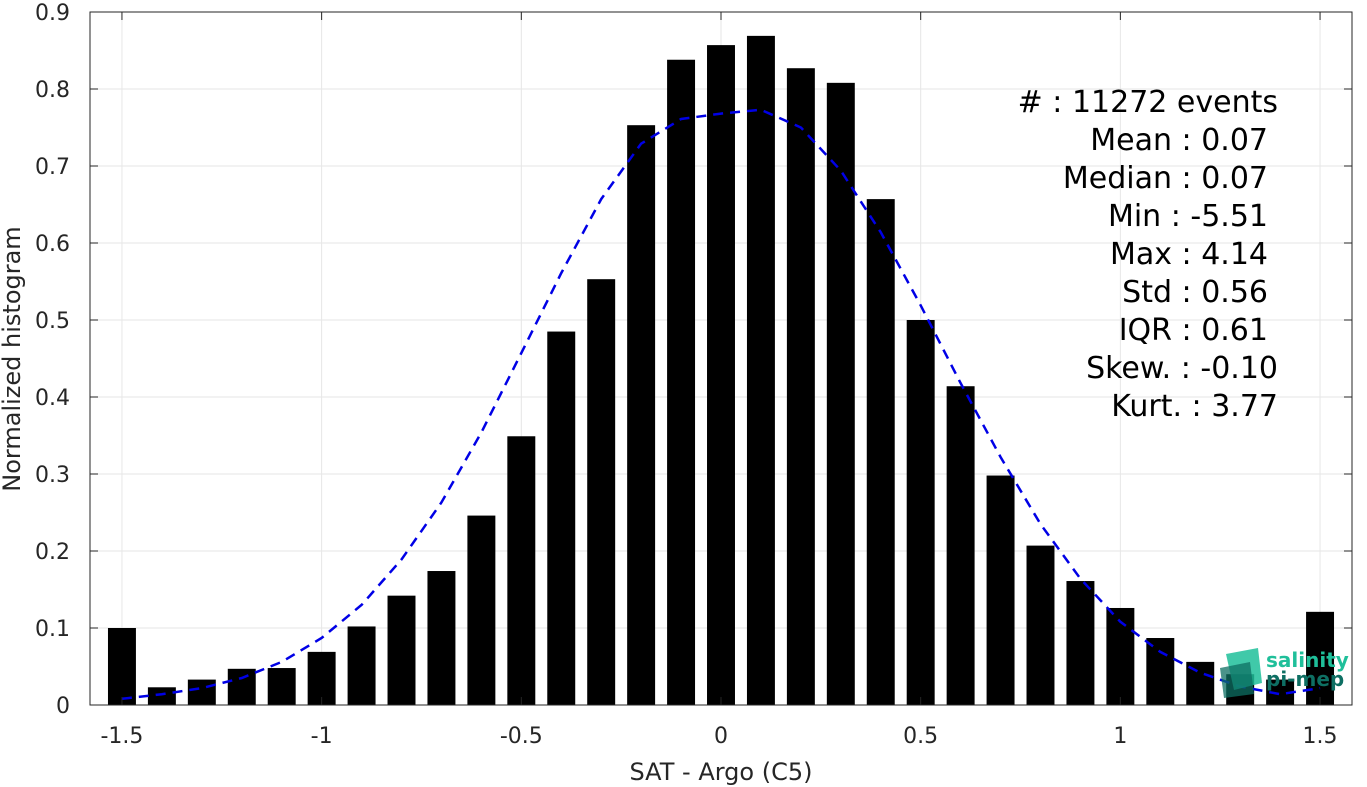 This screenshot has width=1367, height=787. Describe the element at coordinates (1307, 660) in the screenshot. I see `logo-text-salinity: salinity` at that location.